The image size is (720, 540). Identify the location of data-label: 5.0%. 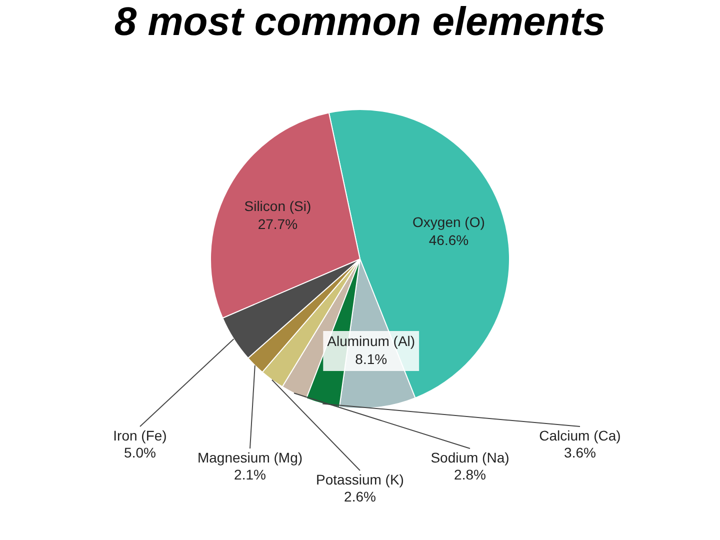
(140, 452).